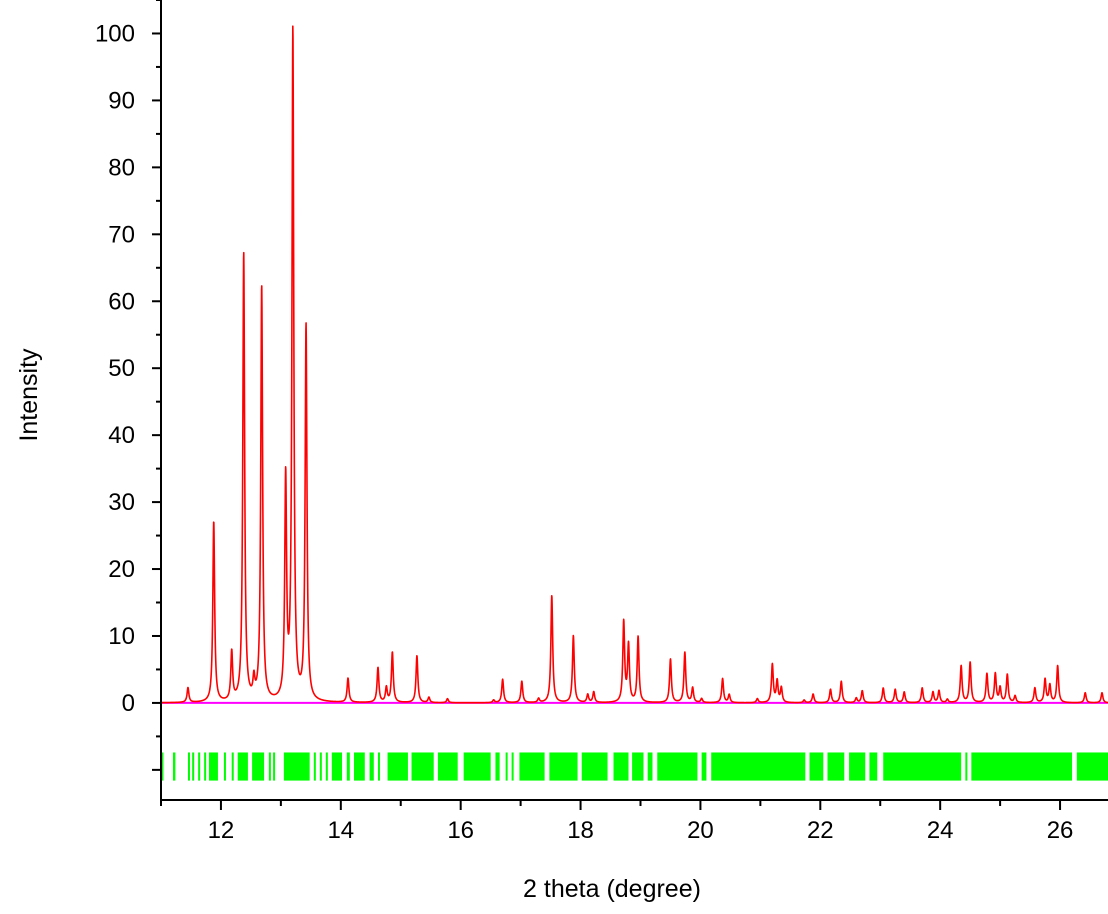  What do you see at coordinates (128, 385) in the screenshot?
I see `y-axis-ticks: 0 10 20 30 40 50 60 70 80 90 100` at bounding box center [128, 385].